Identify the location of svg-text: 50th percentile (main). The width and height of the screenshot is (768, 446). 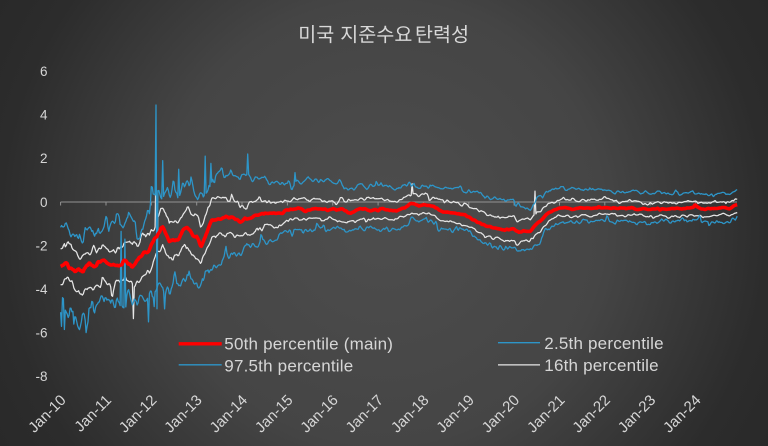
(308, 344).